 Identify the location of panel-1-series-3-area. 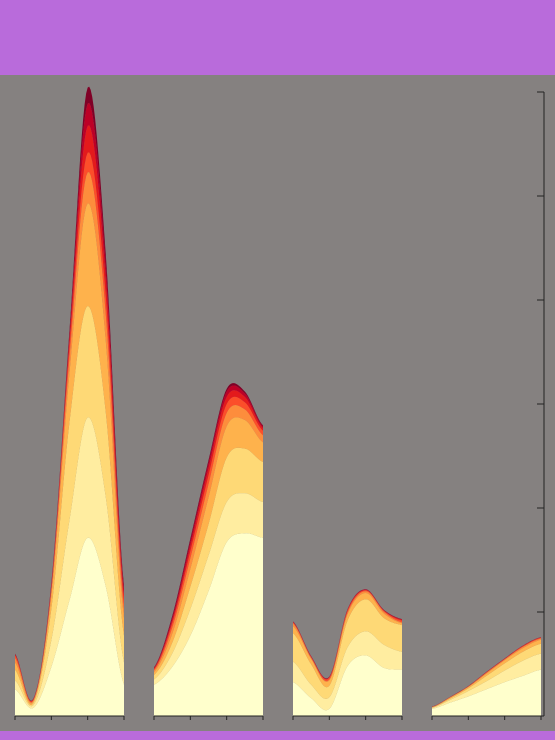
(69, 506).